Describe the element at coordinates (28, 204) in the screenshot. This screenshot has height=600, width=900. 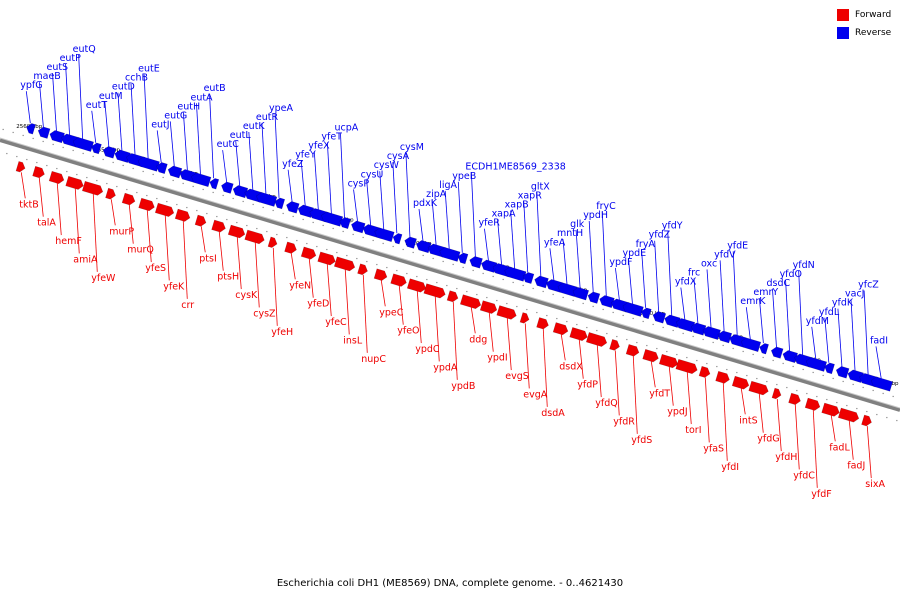
I see `forward-gene-label: tktB` at that location.